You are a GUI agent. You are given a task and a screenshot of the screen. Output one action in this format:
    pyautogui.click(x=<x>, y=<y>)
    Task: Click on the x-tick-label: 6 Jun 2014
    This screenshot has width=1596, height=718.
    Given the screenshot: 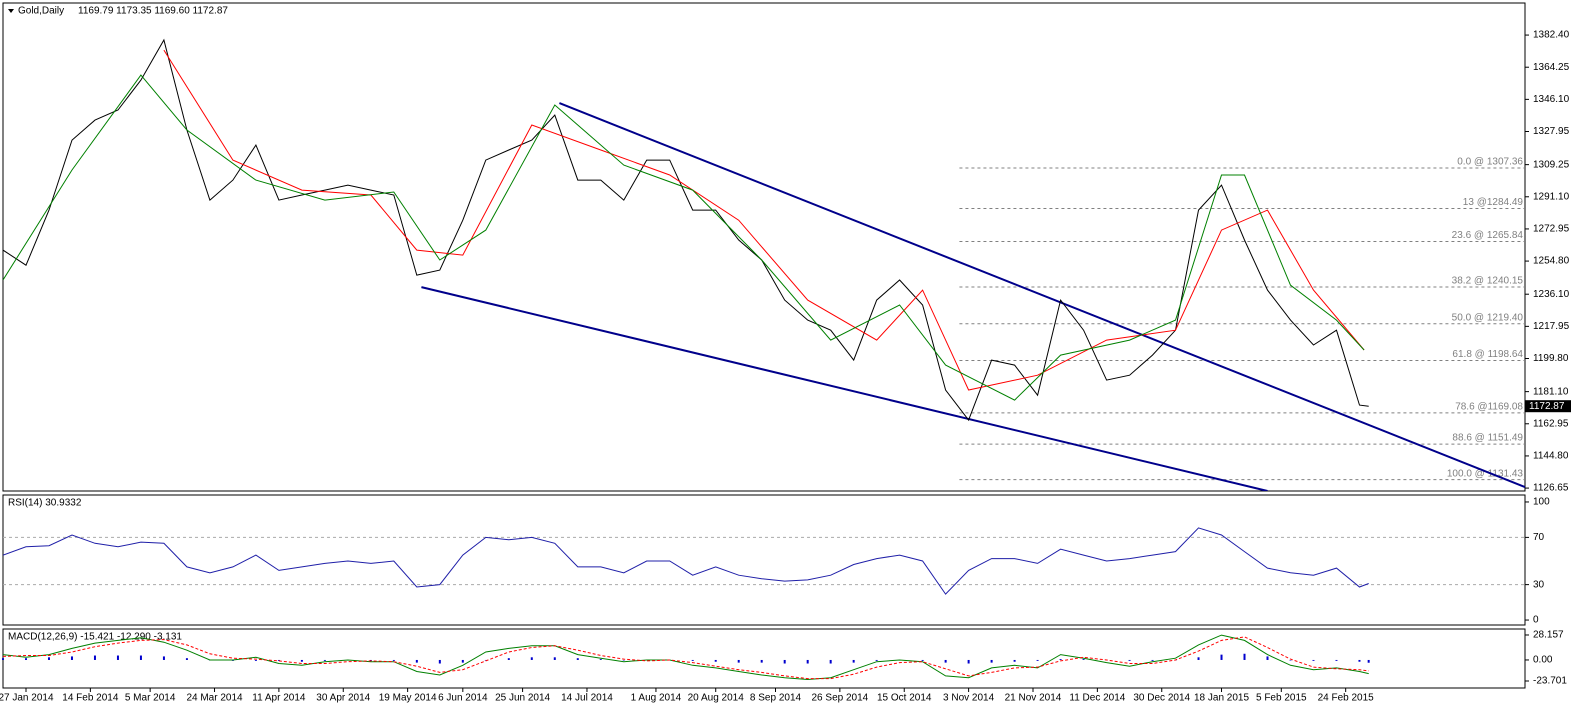 What is the action you would take?
    pyautogui.click(x=463, y=698)
    